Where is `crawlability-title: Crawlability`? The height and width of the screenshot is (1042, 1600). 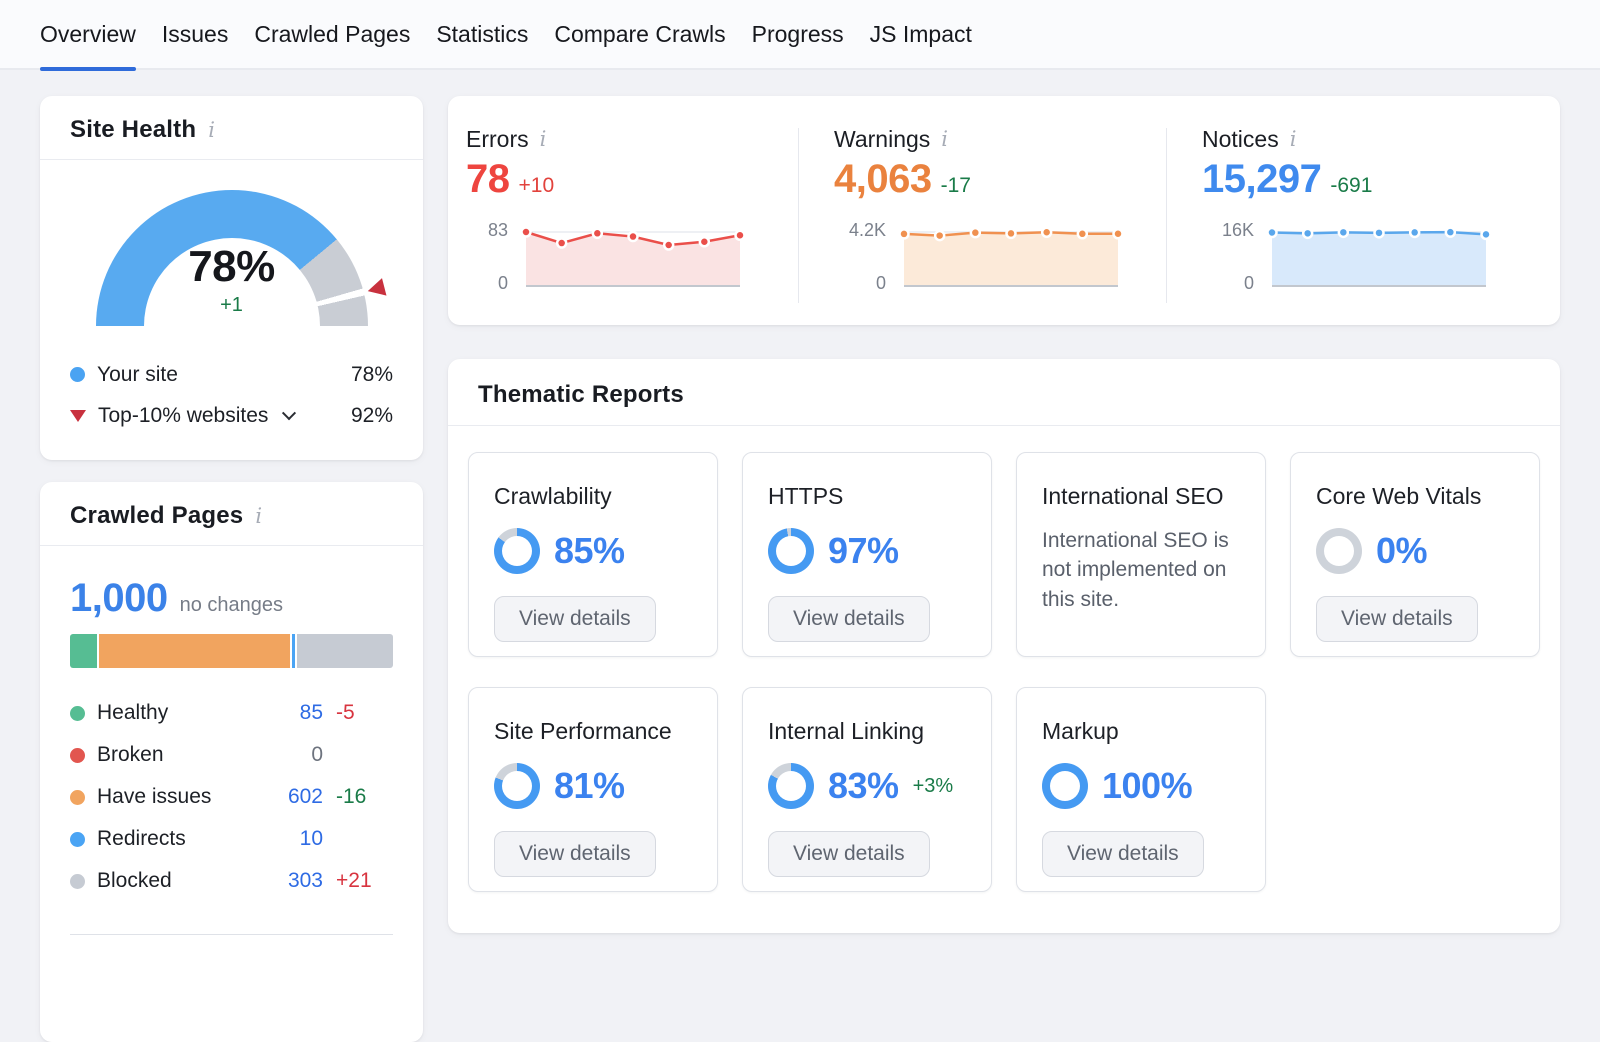
crawlability-title: Crawlability is located at coordinates (553, 496).